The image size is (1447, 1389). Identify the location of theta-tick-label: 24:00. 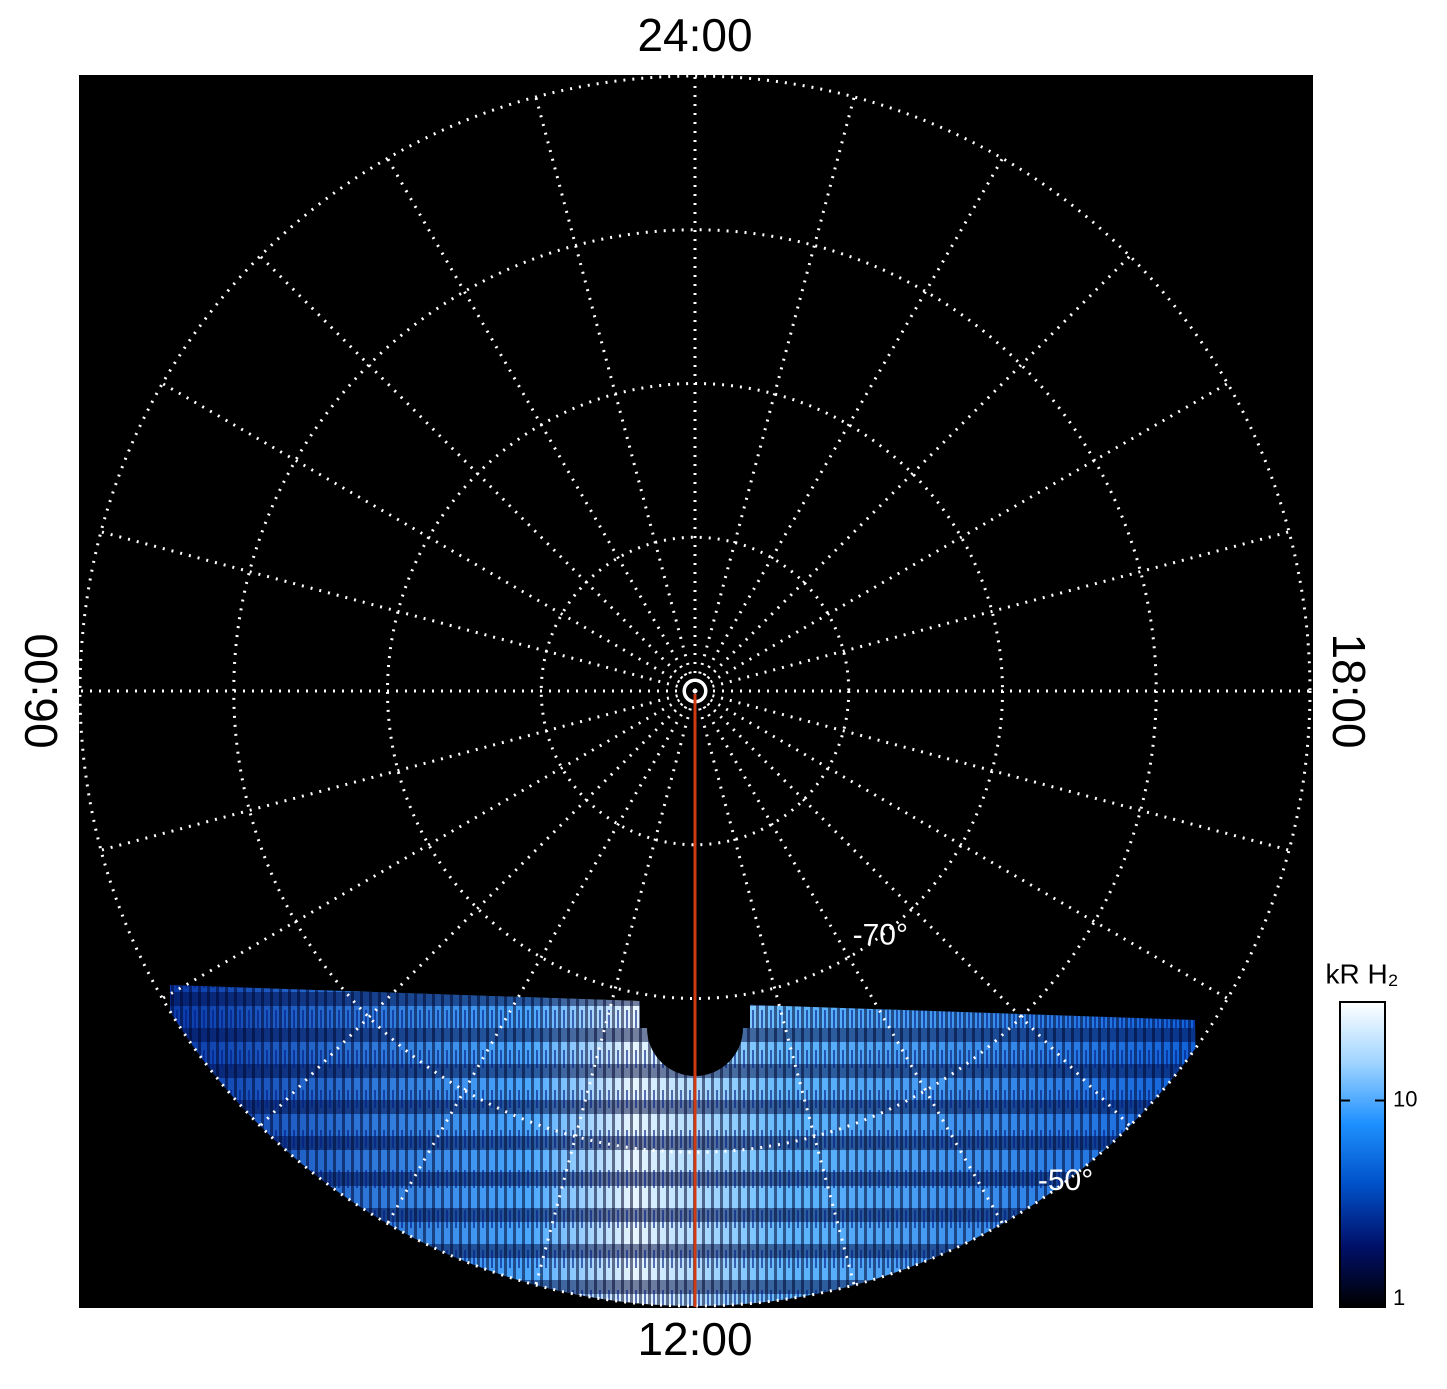
(694, 35).